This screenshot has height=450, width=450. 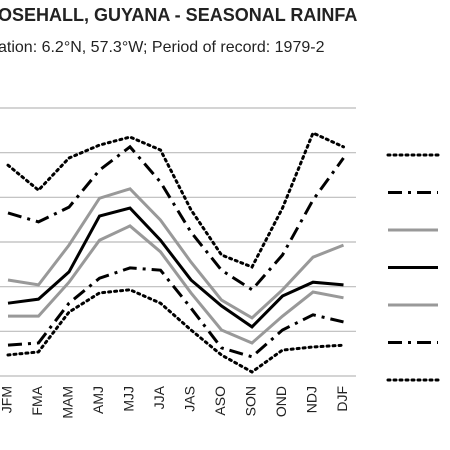 What do you see at coordinates (129, 399) in the screenshot?
I see `x-tick-label: MJJ` at bounding box center [129, 399].